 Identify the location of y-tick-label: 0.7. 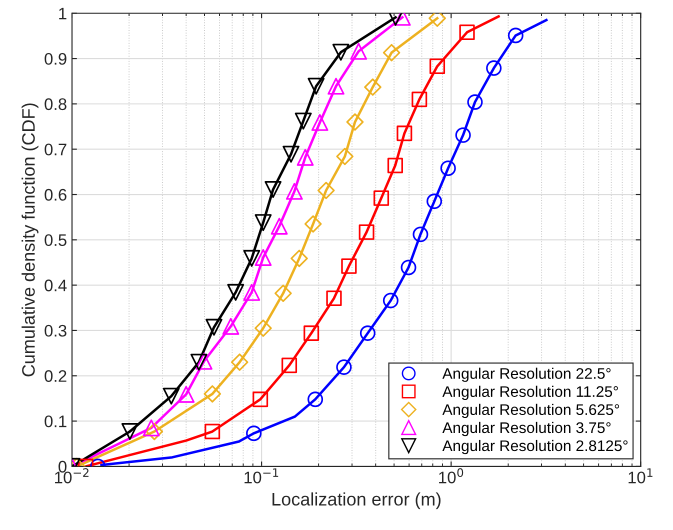
(55, 150).